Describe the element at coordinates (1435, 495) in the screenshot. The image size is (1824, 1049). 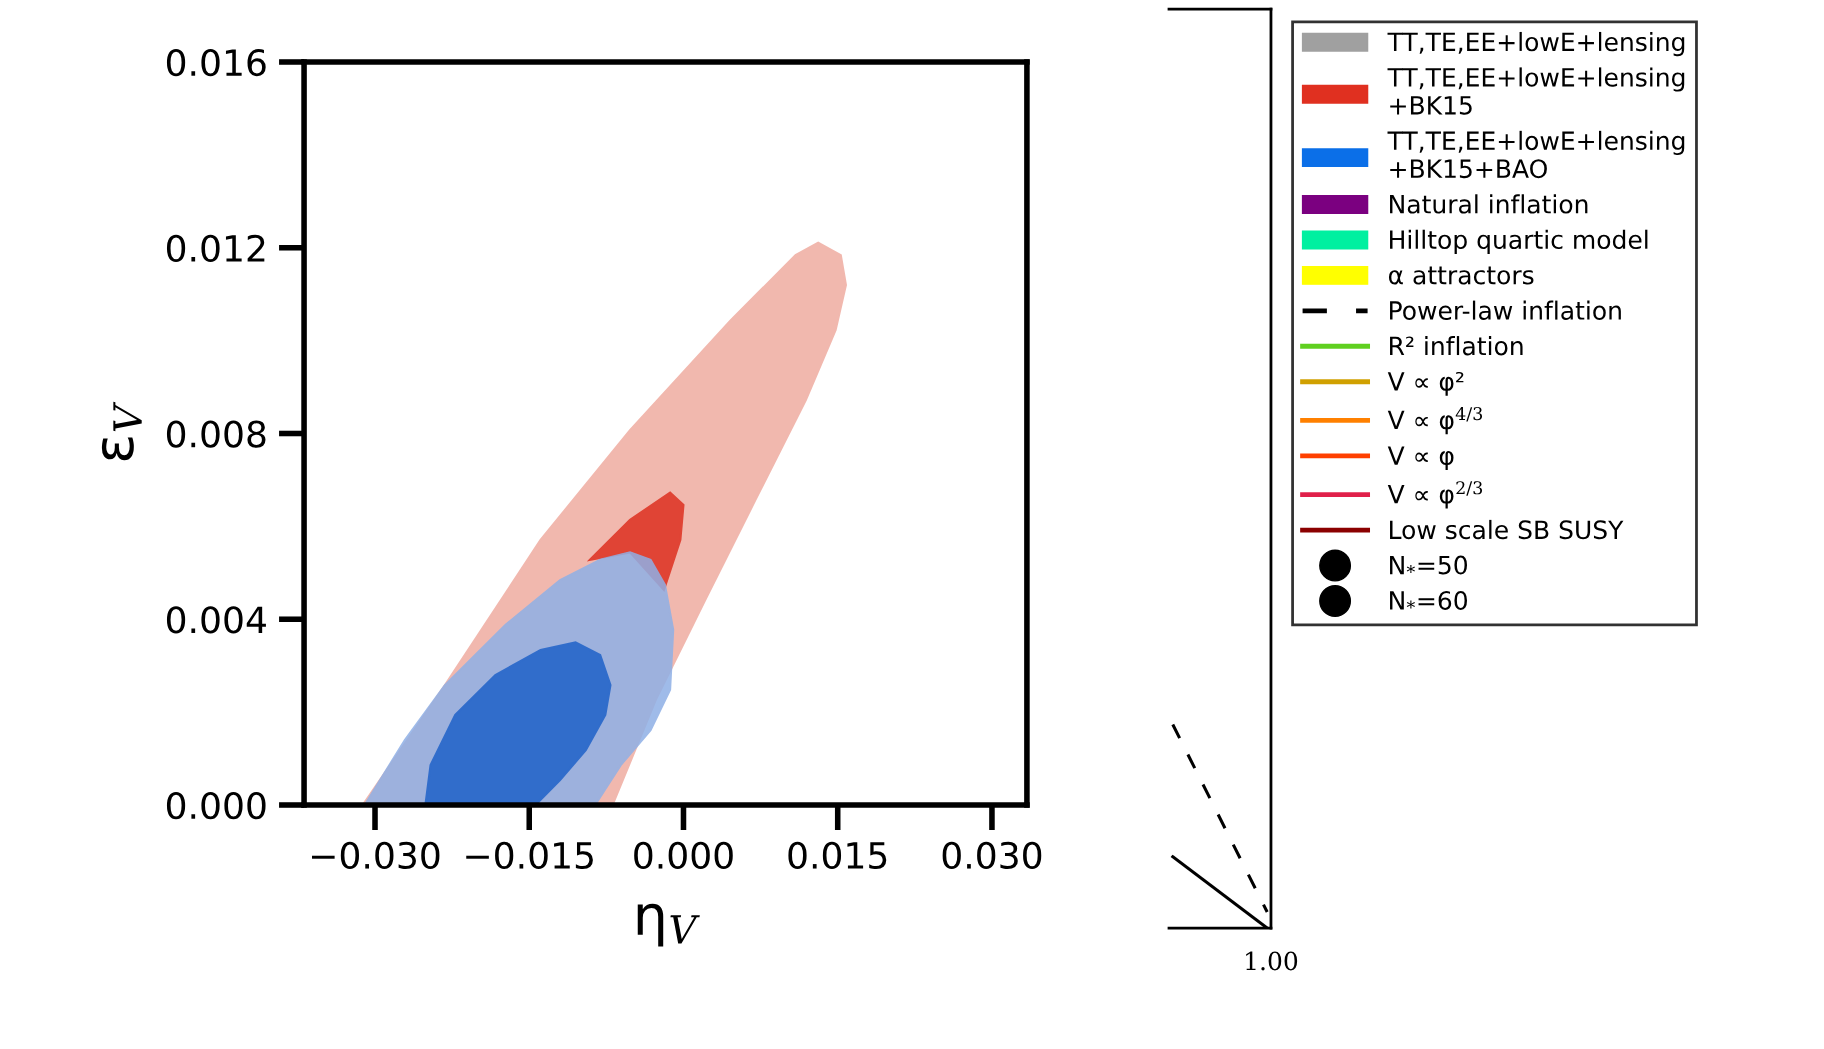
I see `legend-label: V ∝ φ$^{2/3}$` at that location.